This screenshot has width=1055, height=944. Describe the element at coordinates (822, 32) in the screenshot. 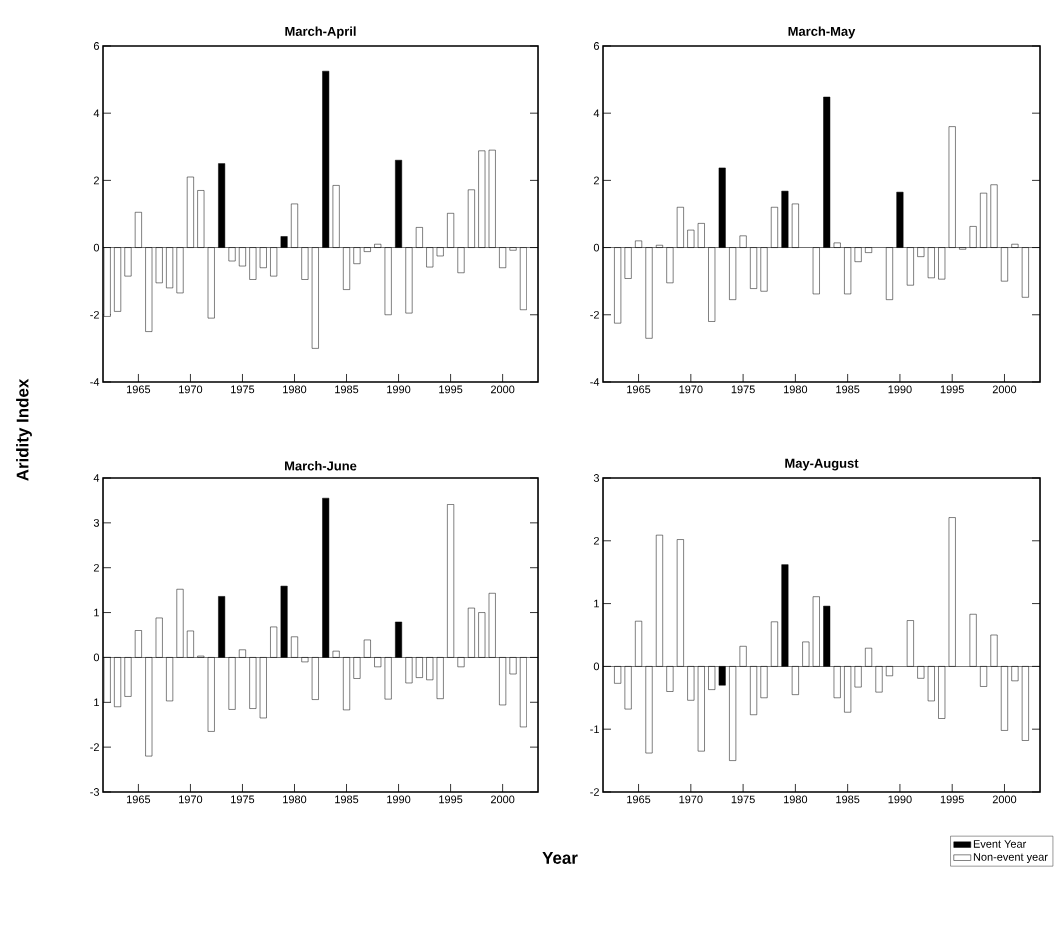

I see `chart-title: March-May` at that location.